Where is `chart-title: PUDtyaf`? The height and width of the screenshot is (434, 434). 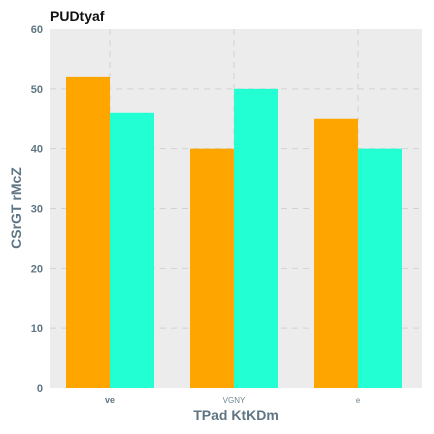 chart-title: PUDtyaf is located at coordinates (77, 16).